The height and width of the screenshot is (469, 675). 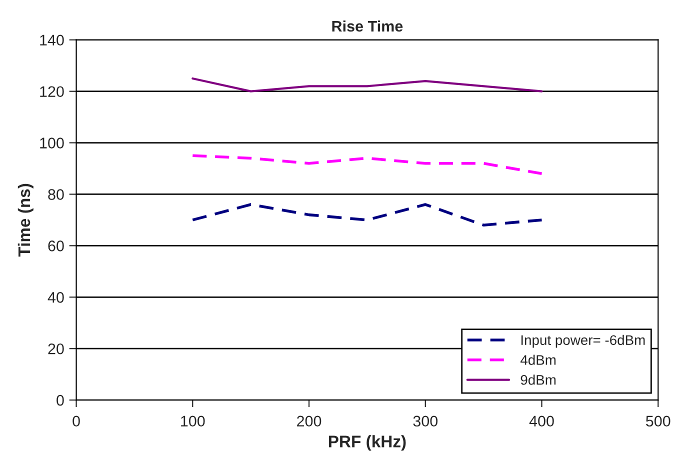 What do you see at coordinates (56, 246) in the screenshot?
I see `y-tick-label: 60` at bounding box center [56, 246].